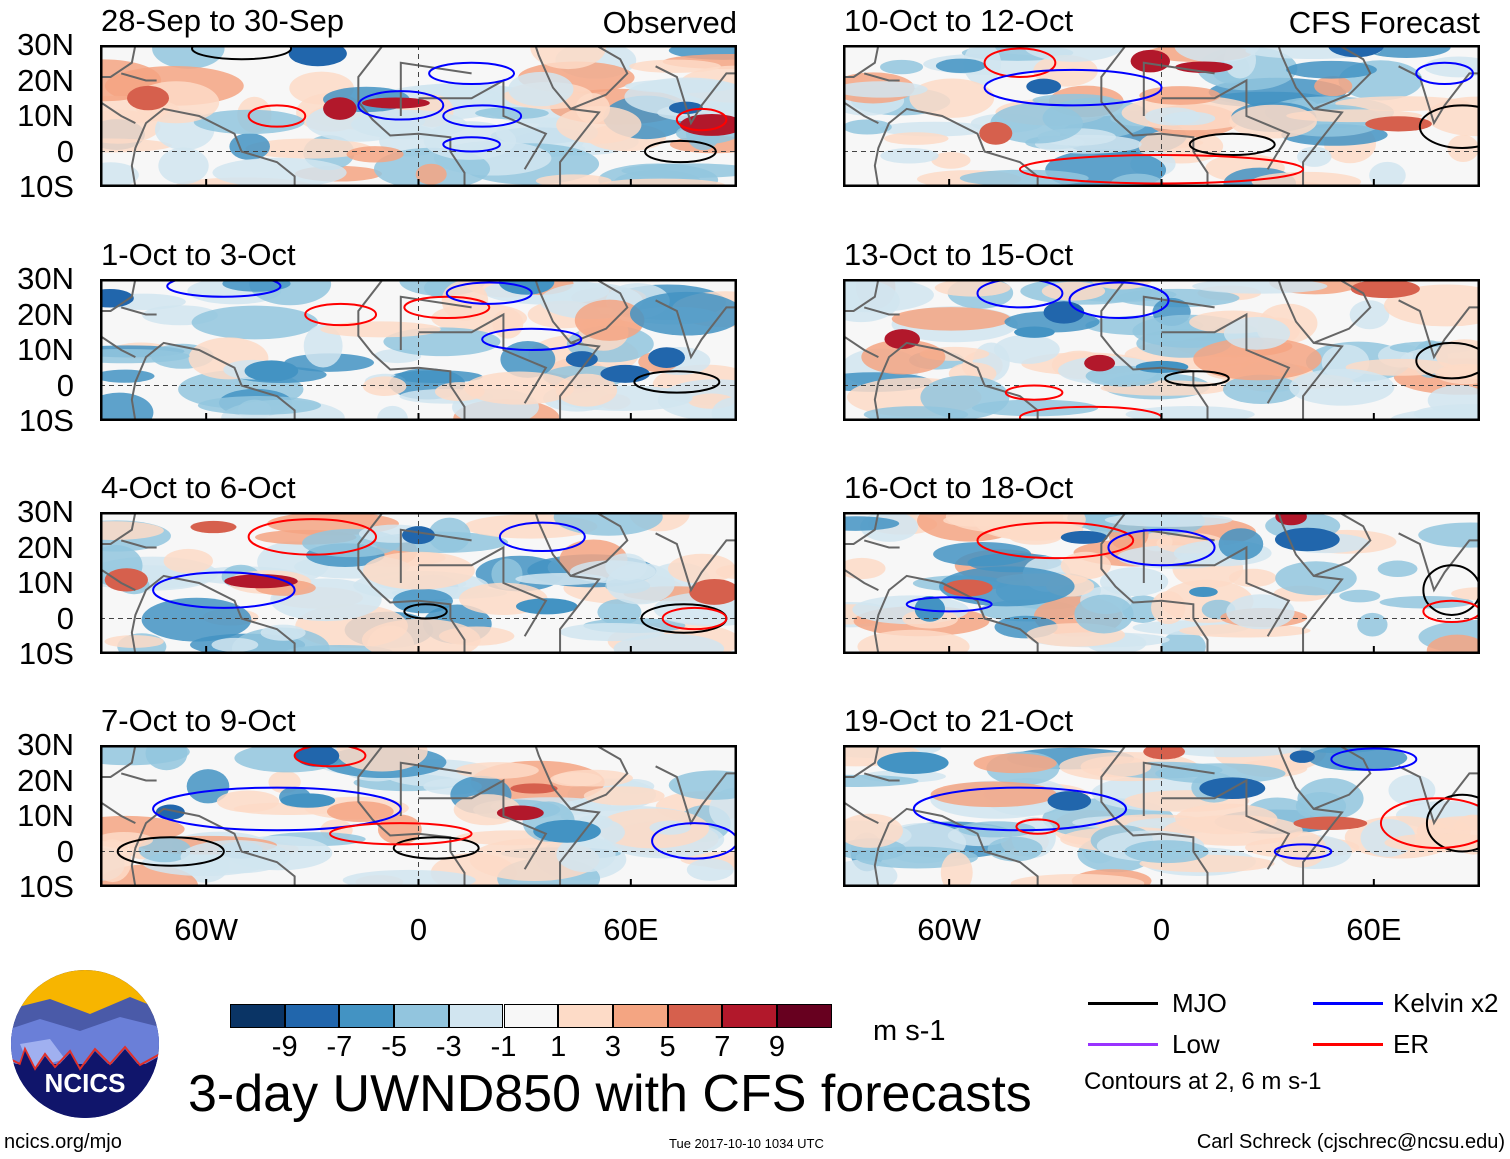 The width and height of the screenshot is (1510, 1159). I want to click on figure-title: 3-day UWND850 with CFS forecasts, so click(610, 1094).